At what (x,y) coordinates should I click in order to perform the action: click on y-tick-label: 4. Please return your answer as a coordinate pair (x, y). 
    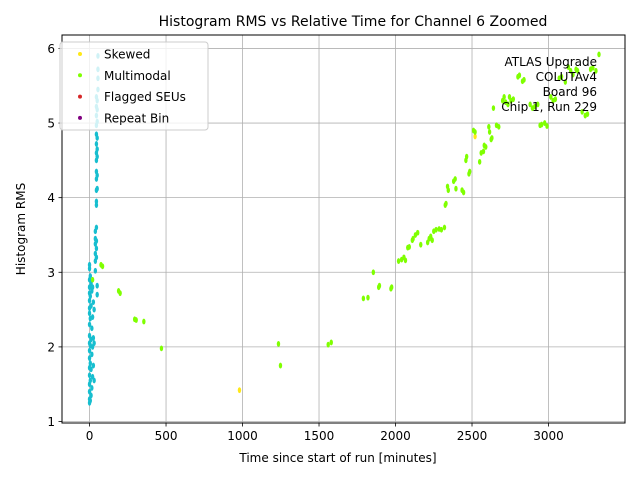
    Looking at the image, I should click on (51, 198).